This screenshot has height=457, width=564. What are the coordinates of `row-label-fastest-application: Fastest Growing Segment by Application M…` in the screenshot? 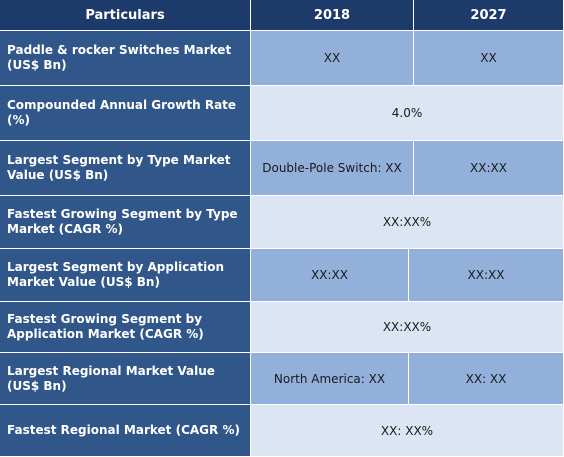 It's located at (125, 327).